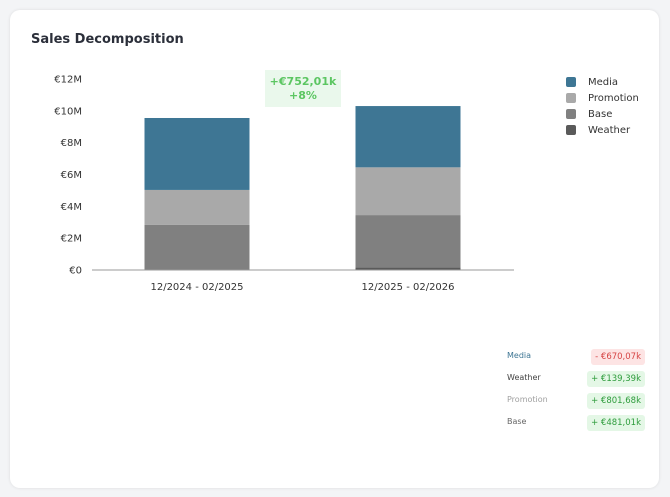  Describe the element at coordinates (517, 421) in the screenshot. I see `summary-label-base: Base` at that location.